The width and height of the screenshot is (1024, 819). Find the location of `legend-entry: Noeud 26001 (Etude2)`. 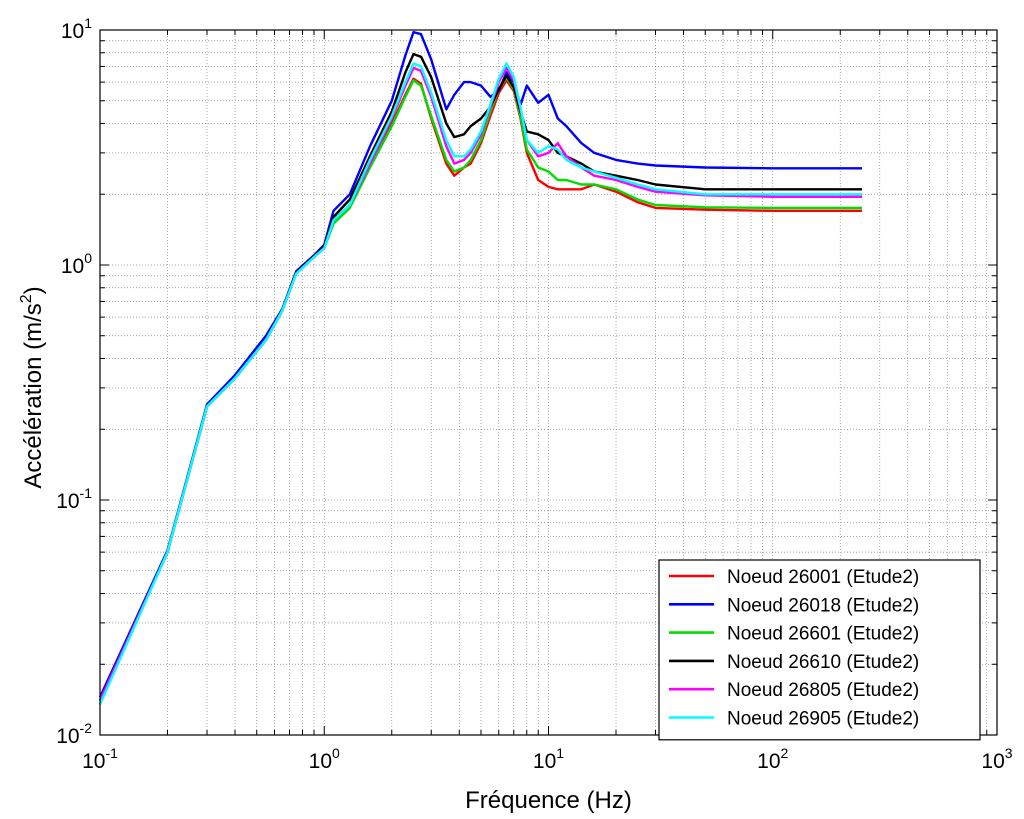

legend-entry: Noeud 26001 (Etude2) is located at coordinates (823, 577).